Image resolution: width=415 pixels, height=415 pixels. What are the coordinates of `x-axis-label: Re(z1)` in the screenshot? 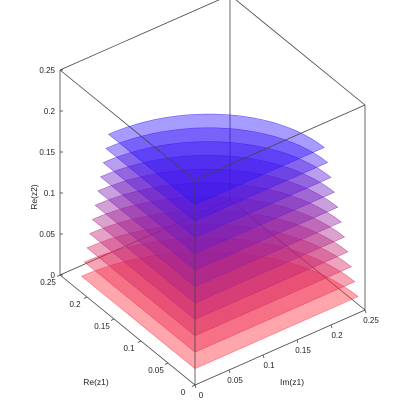 It's located at (96, 382).